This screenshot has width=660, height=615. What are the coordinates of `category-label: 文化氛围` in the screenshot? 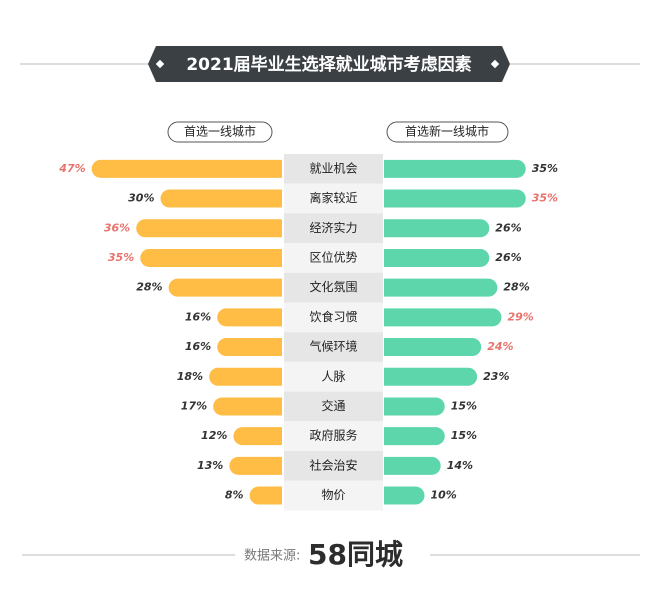 It's located at (333, 286).